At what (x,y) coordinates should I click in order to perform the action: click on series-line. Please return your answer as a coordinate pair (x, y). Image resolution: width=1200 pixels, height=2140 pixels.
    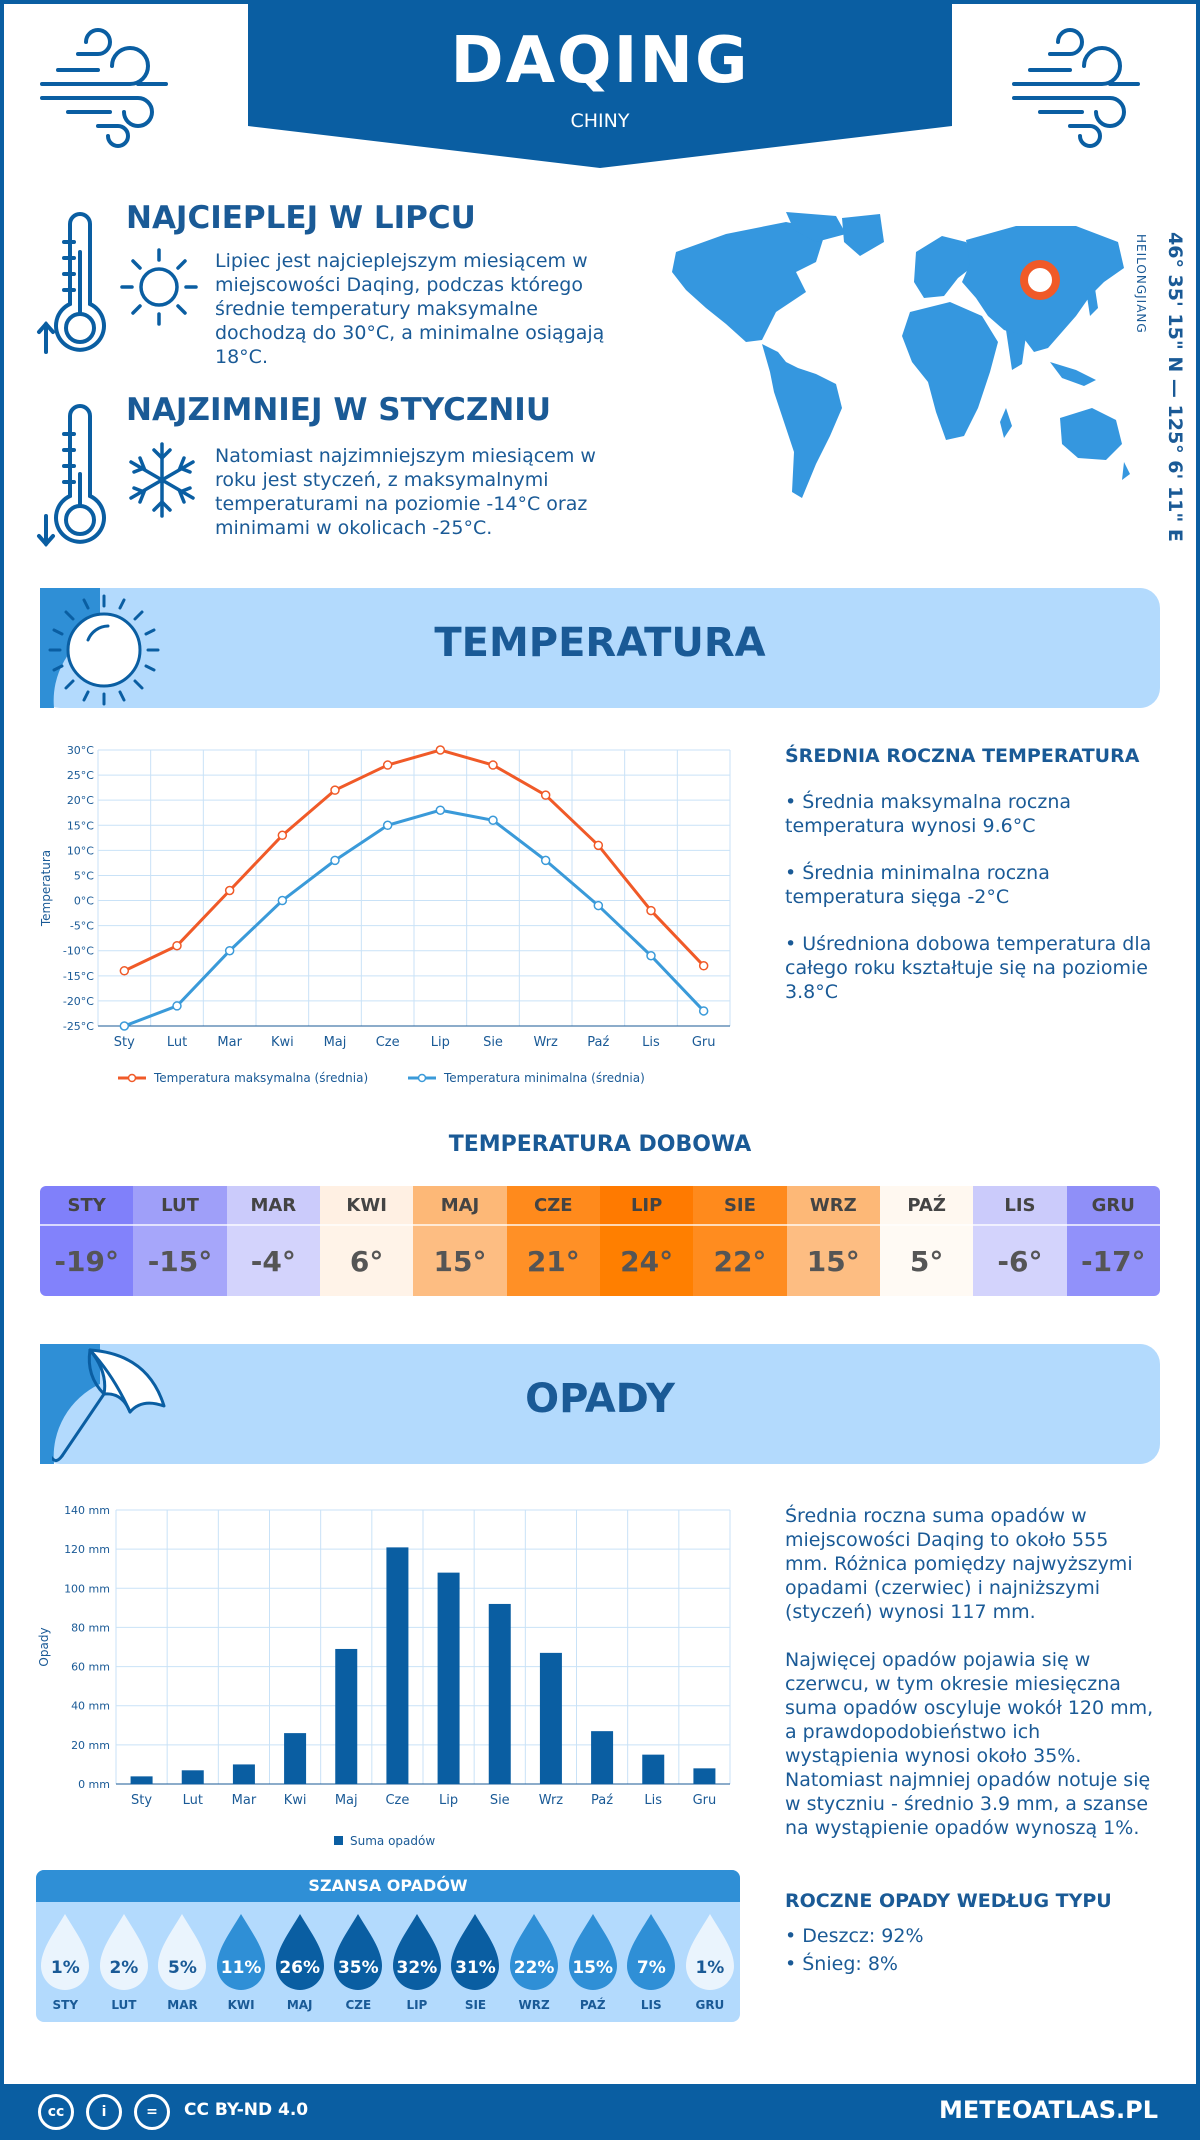
    Looking at the image, I should click on (414, 860).